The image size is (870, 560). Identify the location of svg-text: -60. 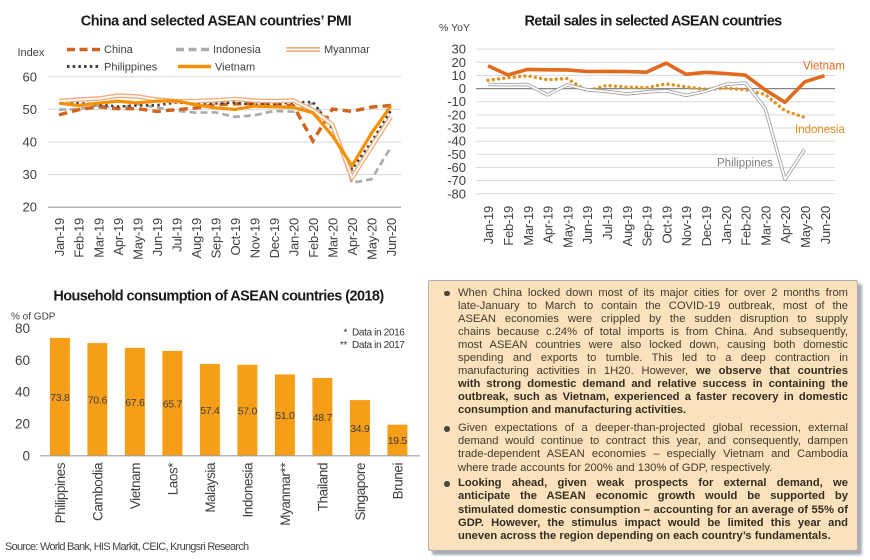
(456, 167).